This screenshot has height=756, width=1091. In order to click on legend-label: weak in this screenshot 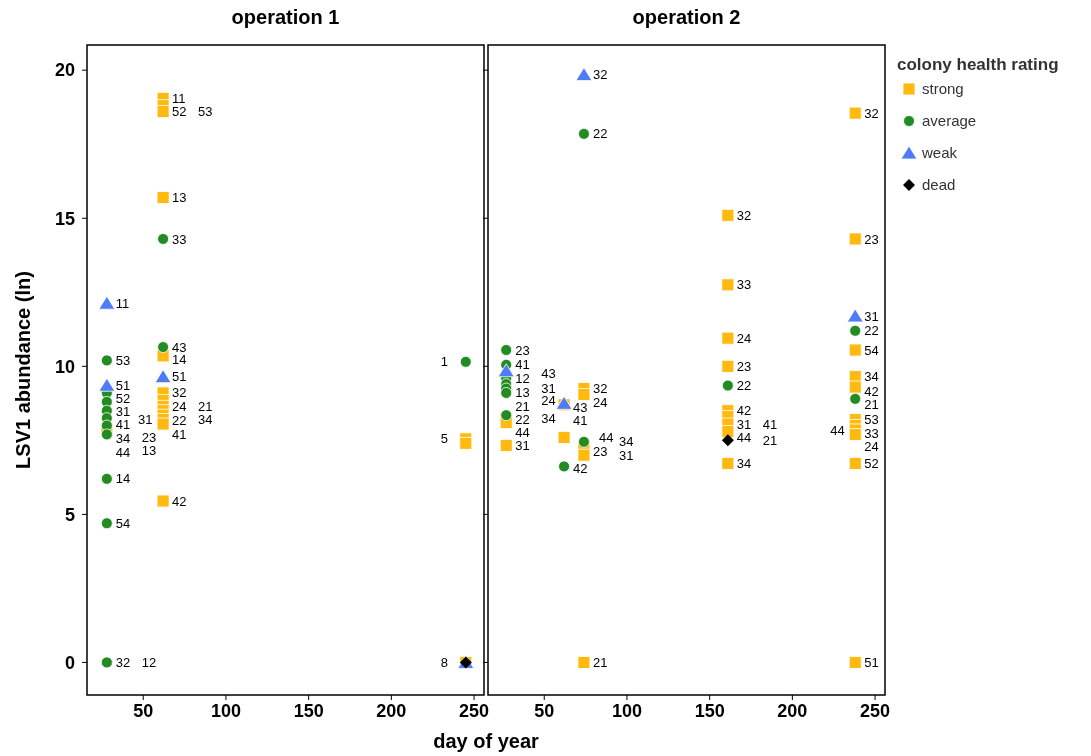, I will do `click(939, 153)`.